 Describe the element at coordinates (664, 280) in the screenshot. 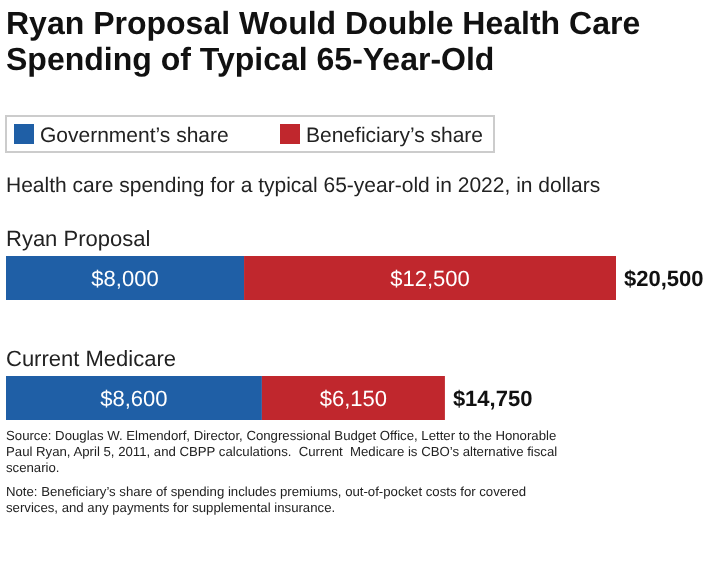

I see `total-label: $20,500` at that location.